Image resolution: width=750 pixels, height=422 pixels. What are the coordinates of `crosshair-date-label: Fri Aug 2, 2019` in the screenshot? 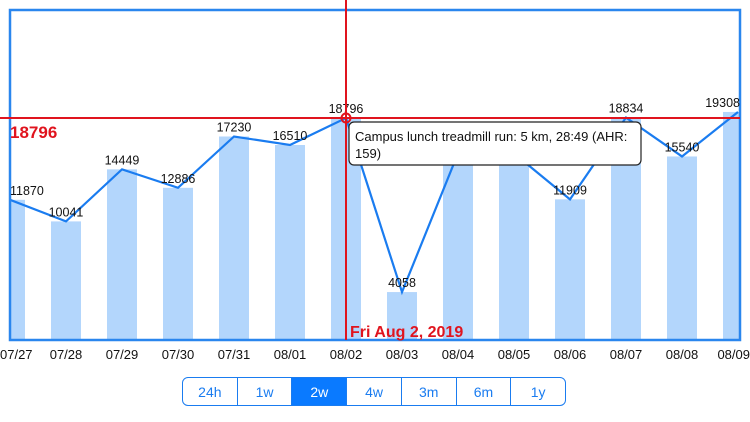 It's located at (406, 332).